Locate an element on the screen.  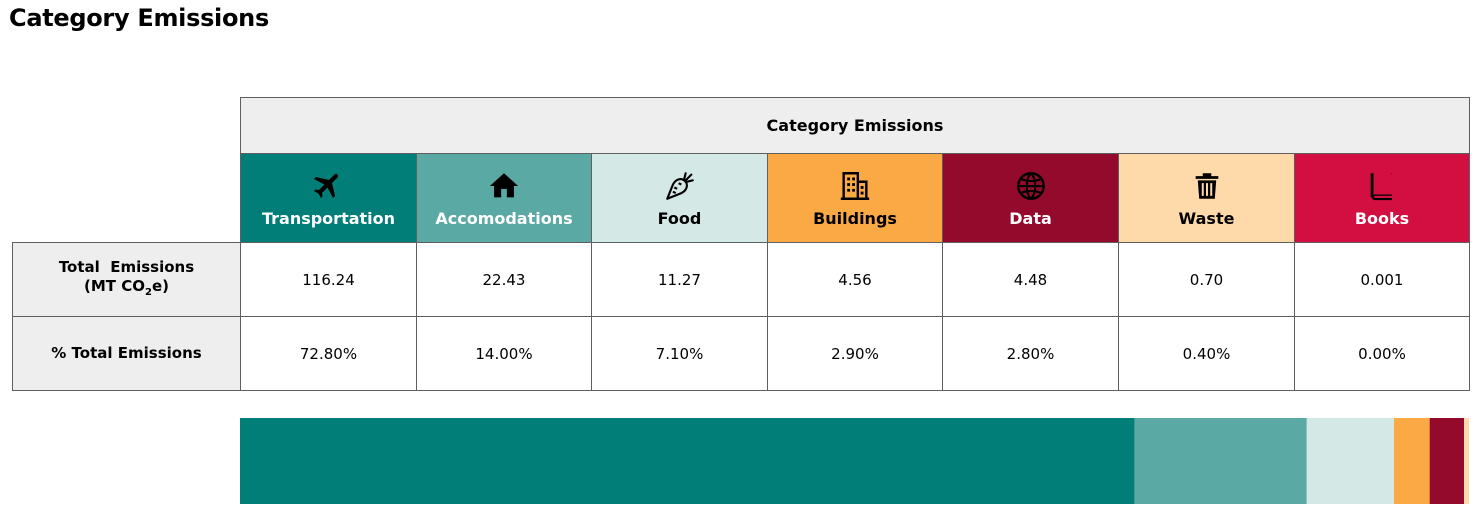
category-label: Waste is located at coordinates (1206, 218).